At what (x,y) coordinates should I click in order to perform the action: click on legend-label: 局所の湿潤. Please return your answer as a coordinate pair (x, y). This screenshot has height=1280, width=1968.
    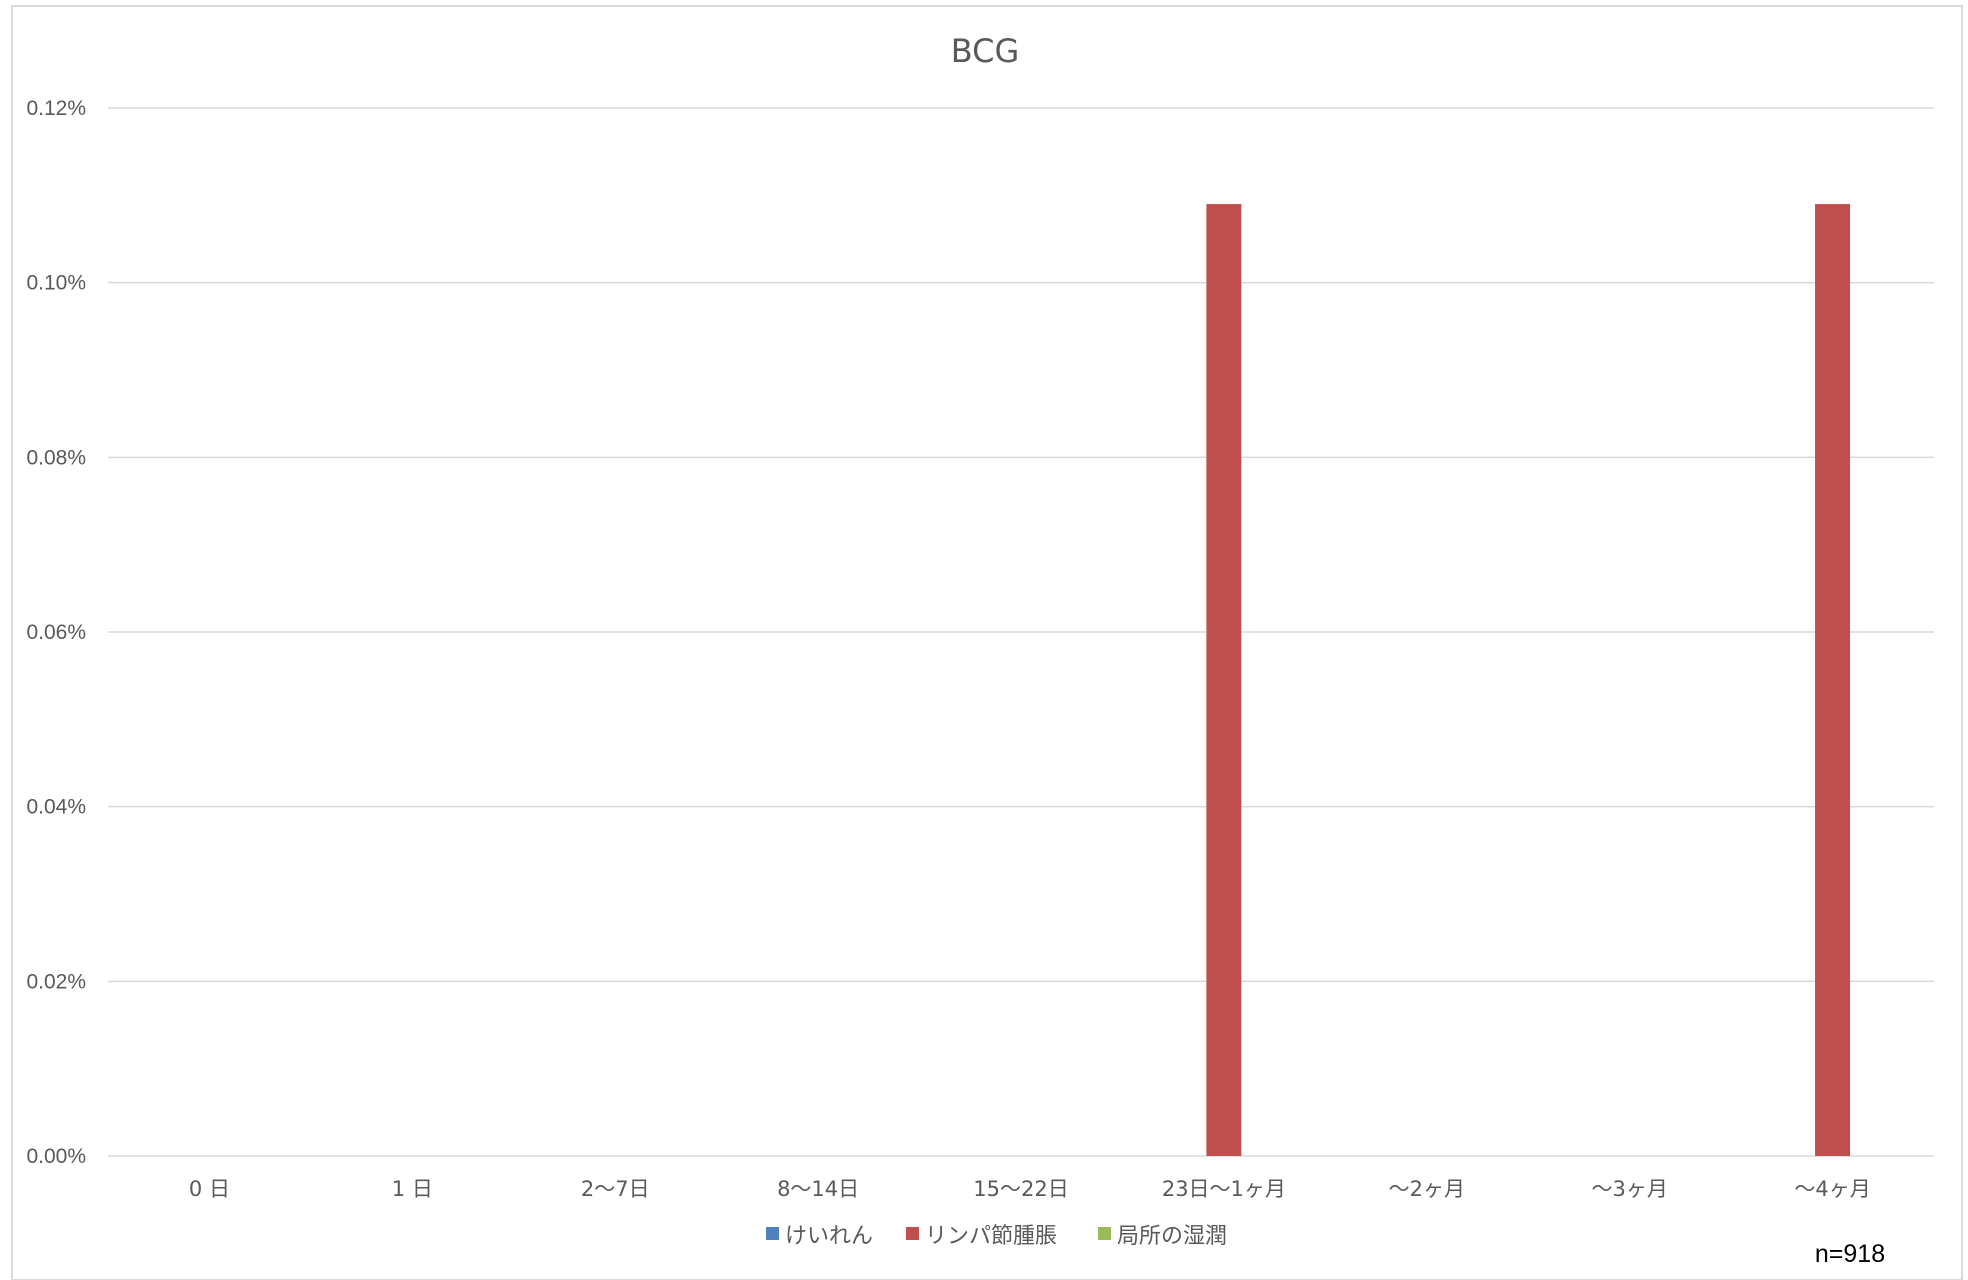
    Looking at the image, I should click on (1172, 1236).